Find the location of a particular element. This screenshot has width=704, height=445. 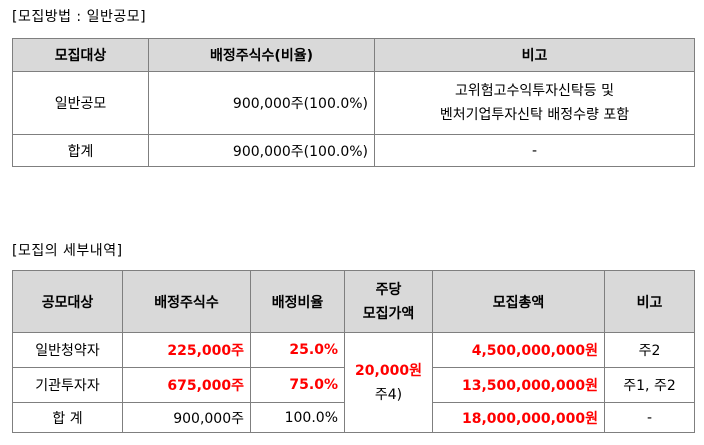

row-ratio: 25.0% is located at coordinates (297, 350).